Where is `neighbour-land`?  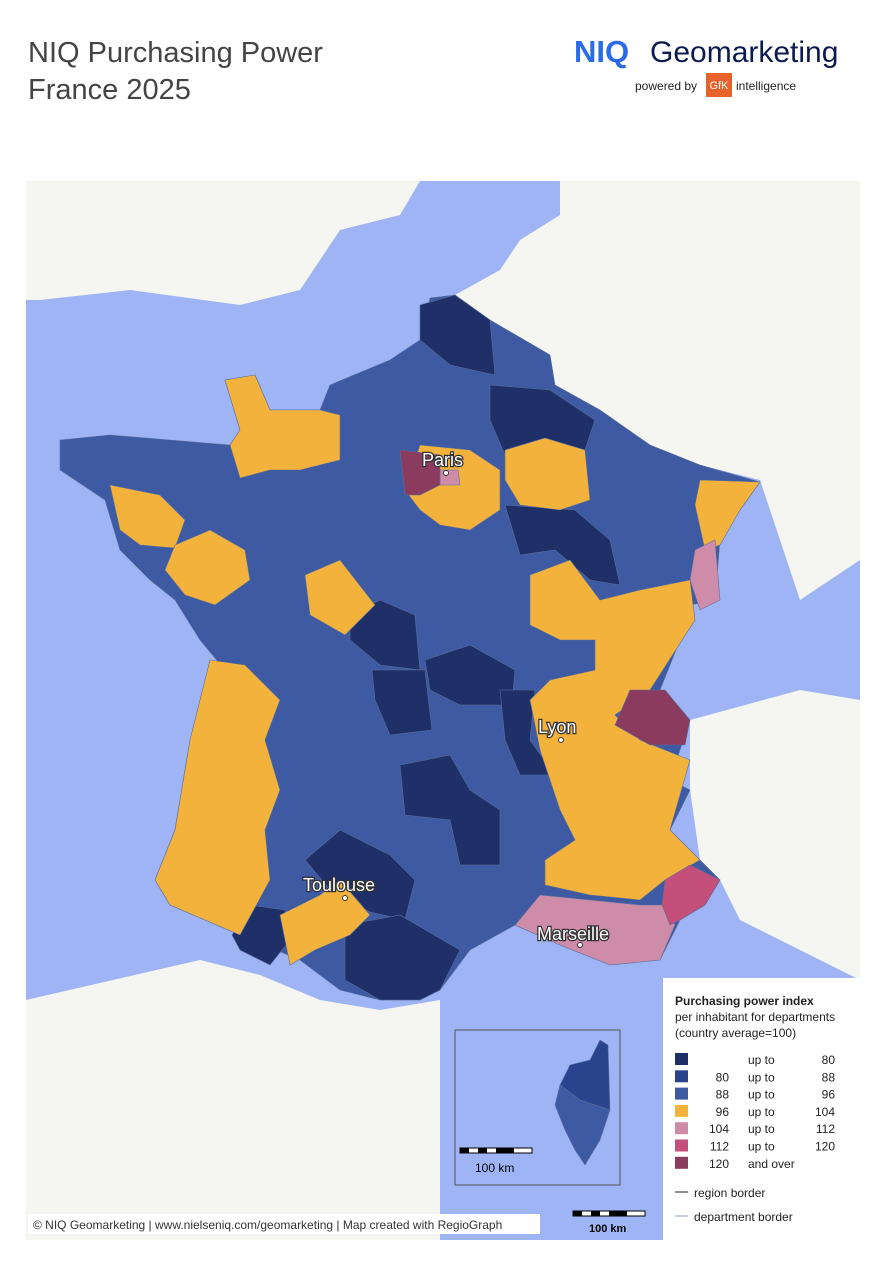 neighbour-land is located at coordinates (775, 835).